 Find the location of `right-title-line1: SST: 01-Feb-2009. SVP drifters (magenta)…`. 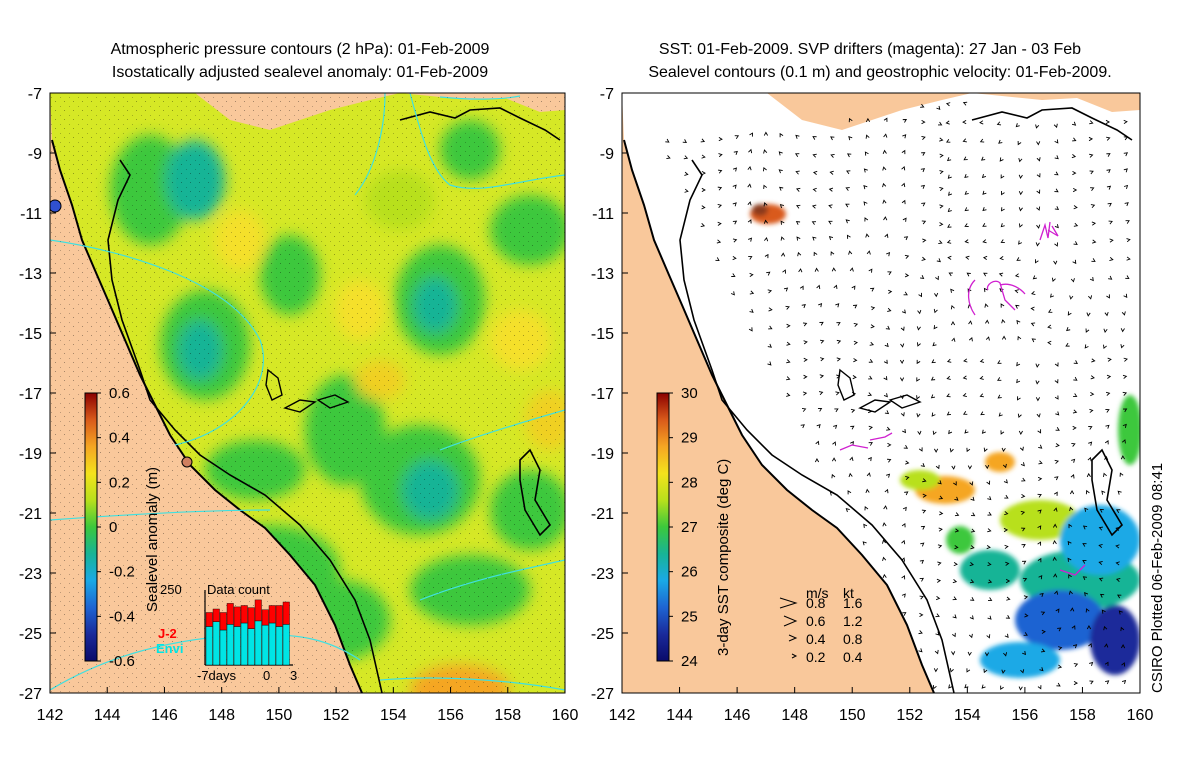

right-title-line1: SST: 01-Feb-2009. SVP drifters (magenta)… is located at coordinates (870, 49).